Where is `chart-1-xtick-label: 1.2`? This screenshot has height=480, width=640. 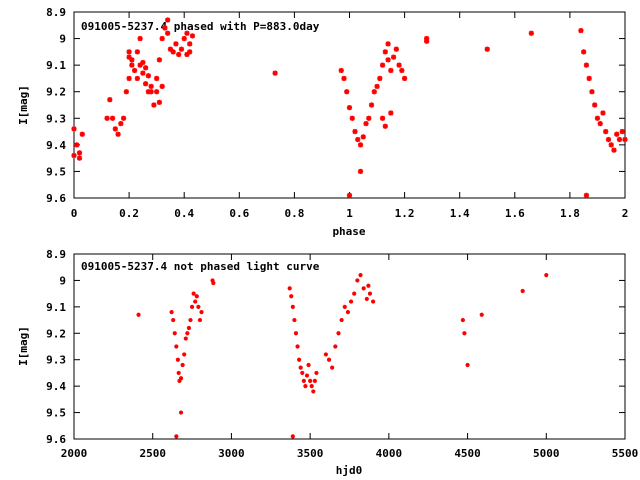 chart-1-xtick-label: 1.2 is located at coordinates (405, 213).